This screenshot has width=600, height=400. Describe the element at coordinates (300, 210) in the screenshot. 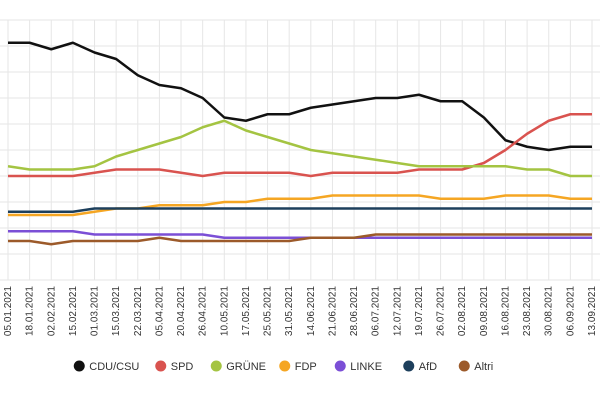

I see `series-line-afd` at that location.